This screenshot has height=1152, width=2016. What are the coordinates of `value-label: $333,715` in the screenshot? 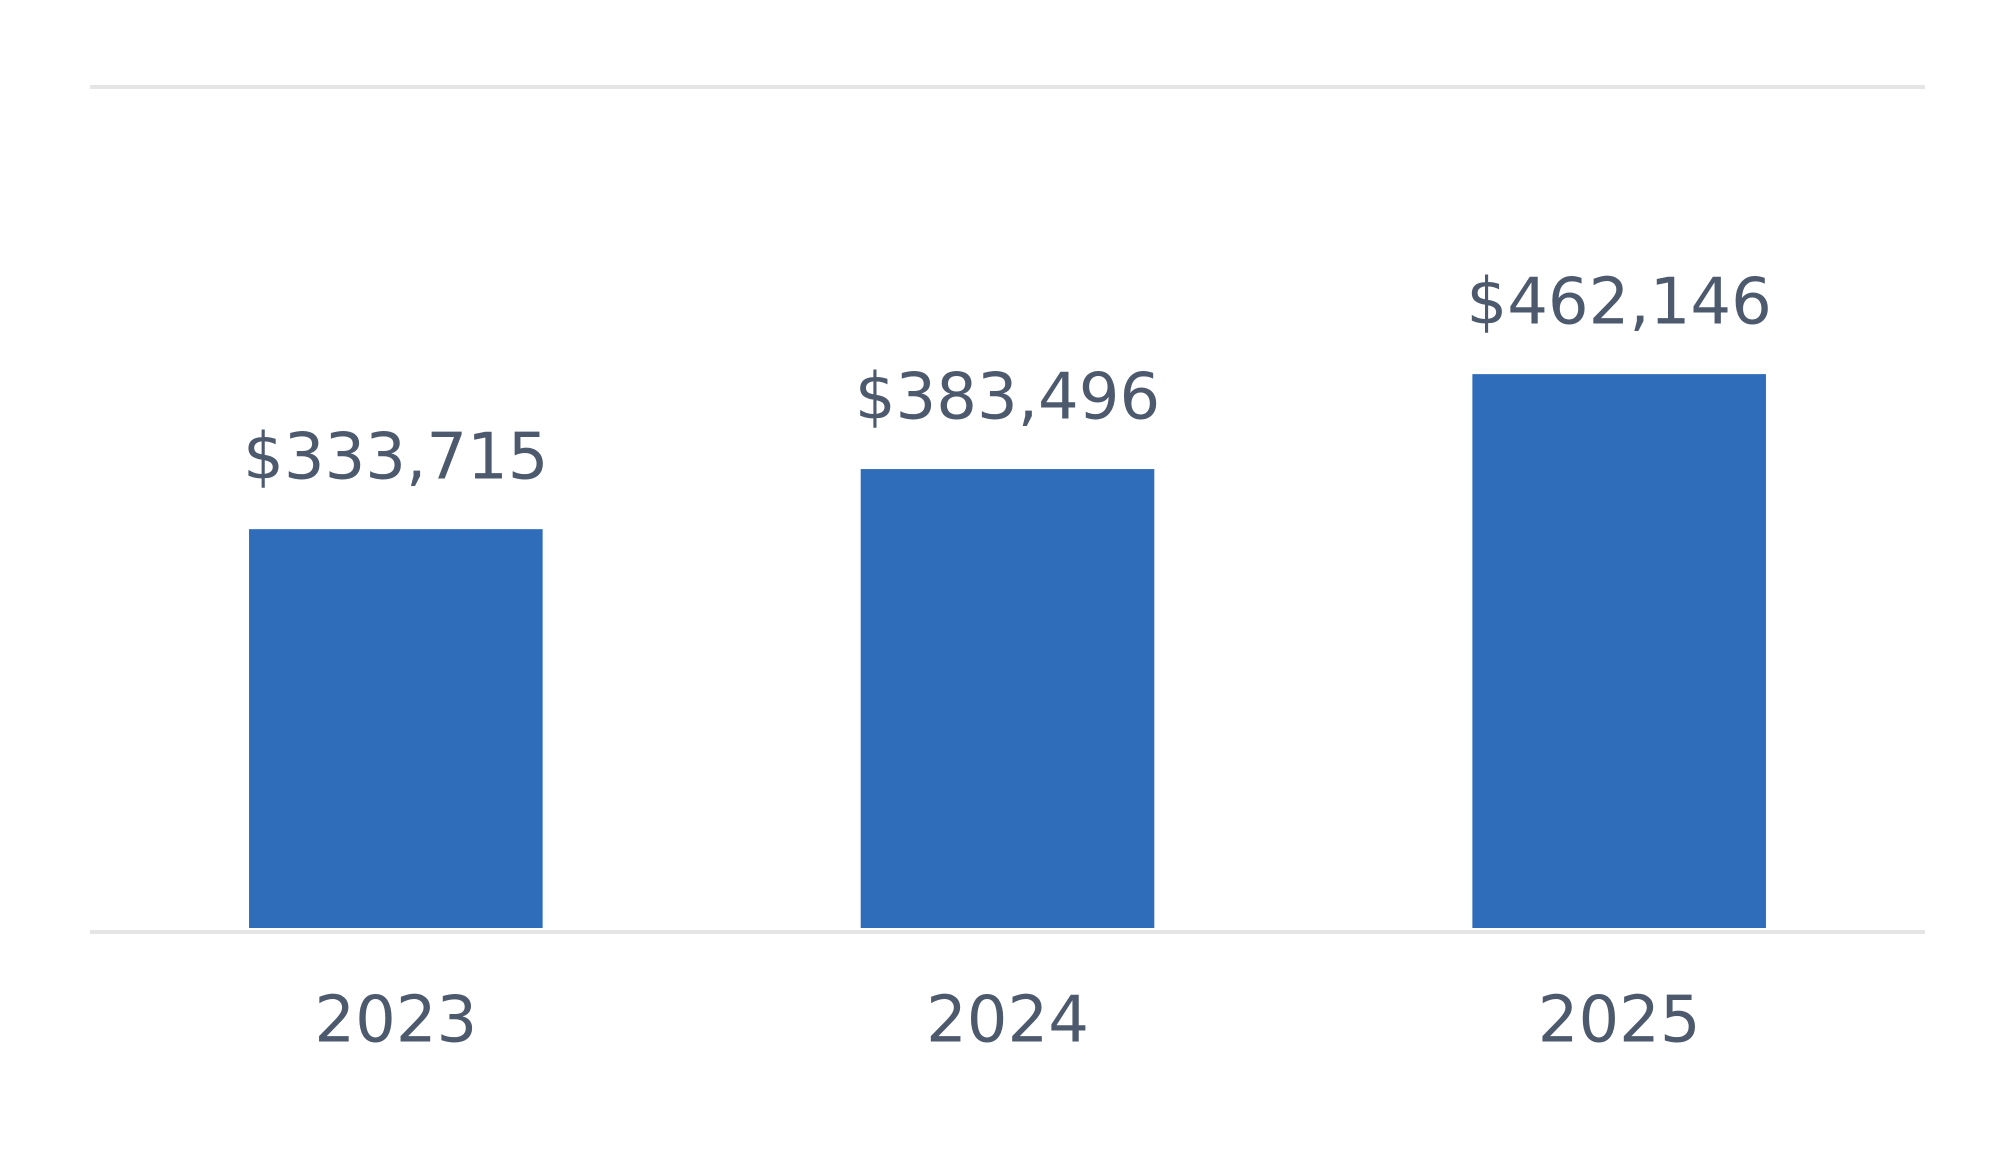 It's located at (395, 458).